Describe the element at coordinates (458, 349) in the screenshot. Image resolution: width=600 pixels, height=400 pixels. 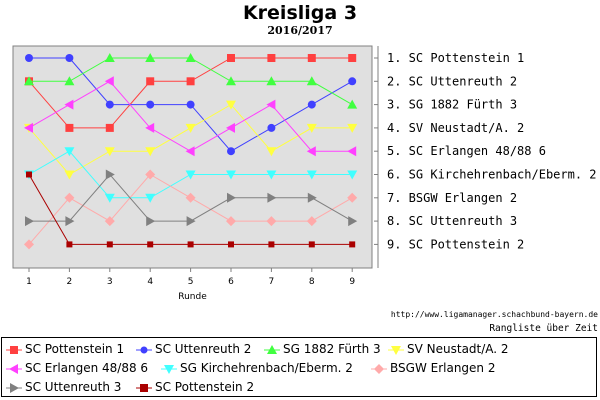
I see `legend-label: SV Neustadt/A. 2` at that location.